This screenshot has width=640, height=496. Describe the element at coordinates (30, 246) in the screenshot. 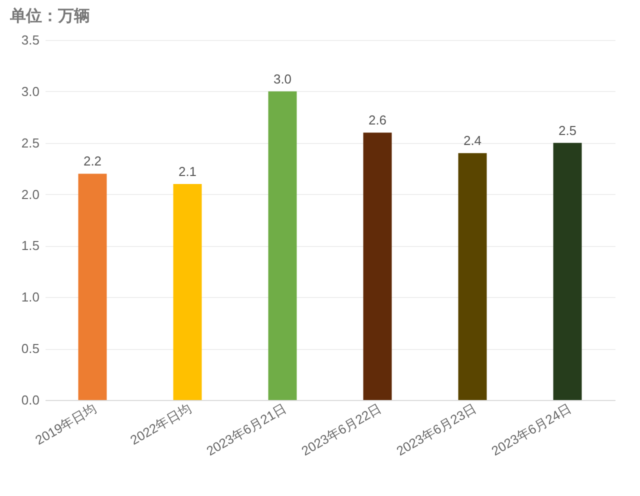

I see `y-tick-label: 1.5` at that location.